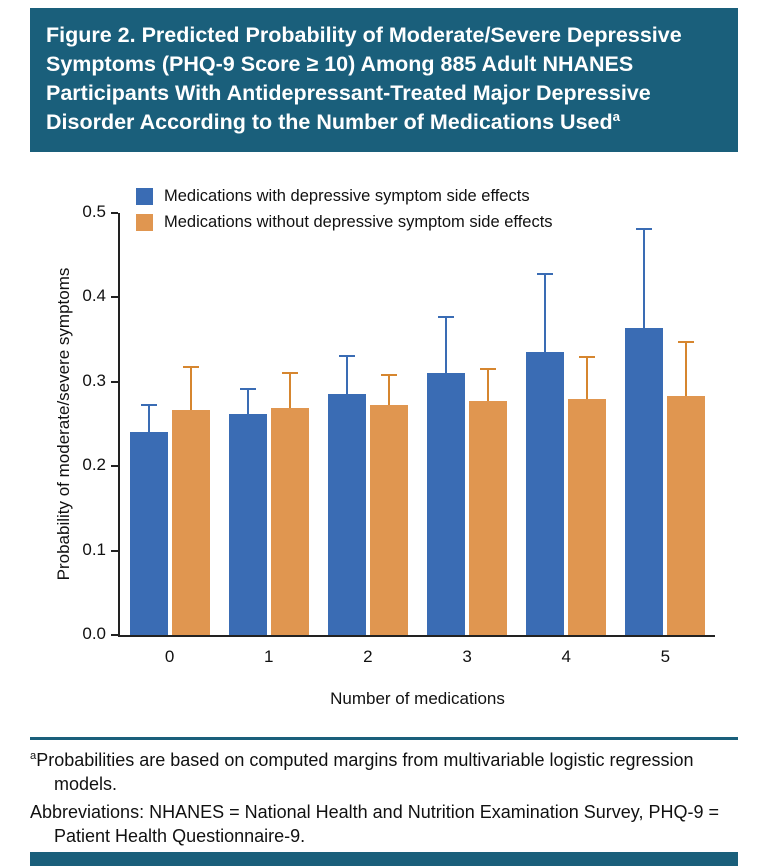 The width and height of the screenshot is (768, 866). Describe the element at coordinates (33, 756) in the screenshot. I see `footnote-a-superscript: a` at that location.